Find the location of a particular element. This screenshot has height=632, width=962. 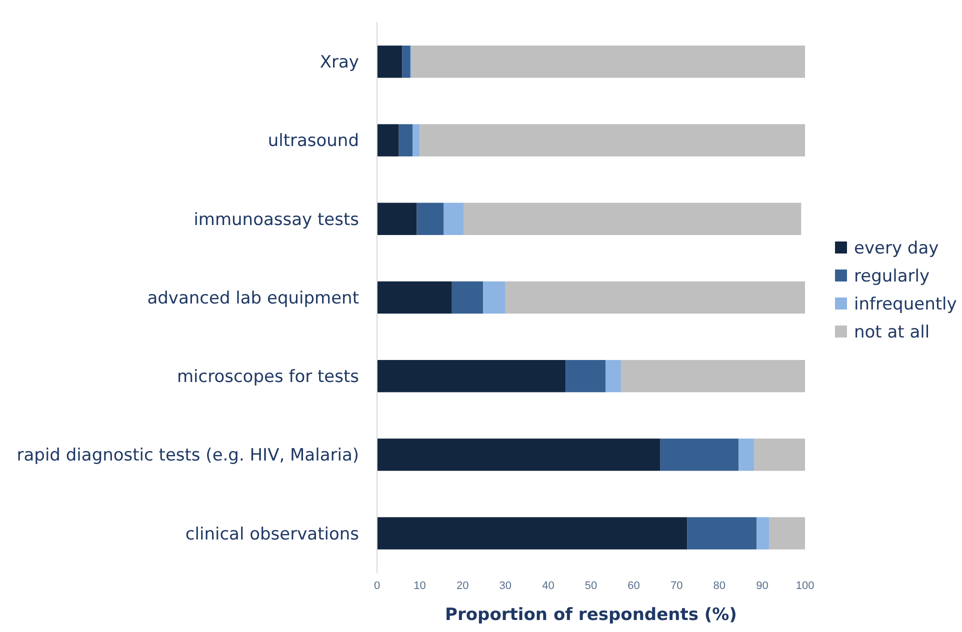

legend-label: every day is located at coordinates (896, 248).